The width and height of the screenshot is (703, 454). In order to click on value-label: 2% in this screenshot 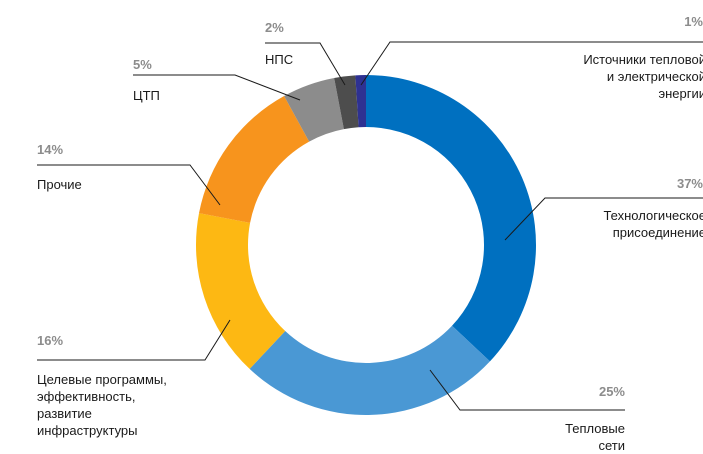, I will do `click(274, 27)`.